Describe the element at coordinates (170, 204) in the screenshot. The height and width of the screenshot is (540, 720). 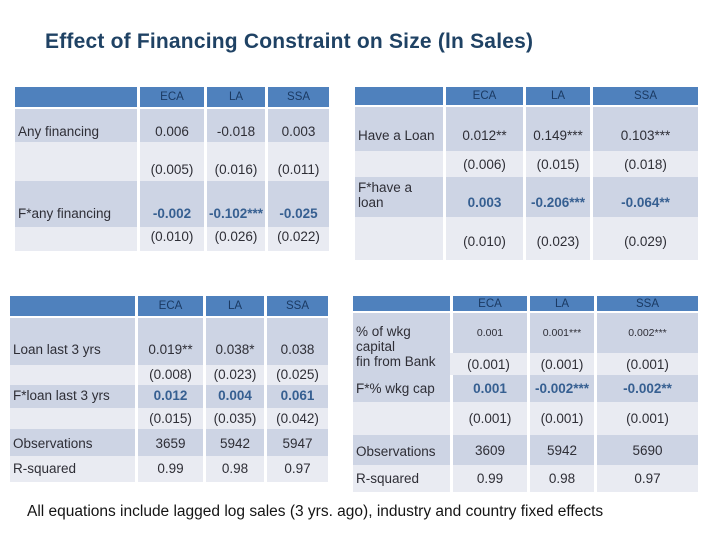
I see `cell-value: -0.002` at that location.